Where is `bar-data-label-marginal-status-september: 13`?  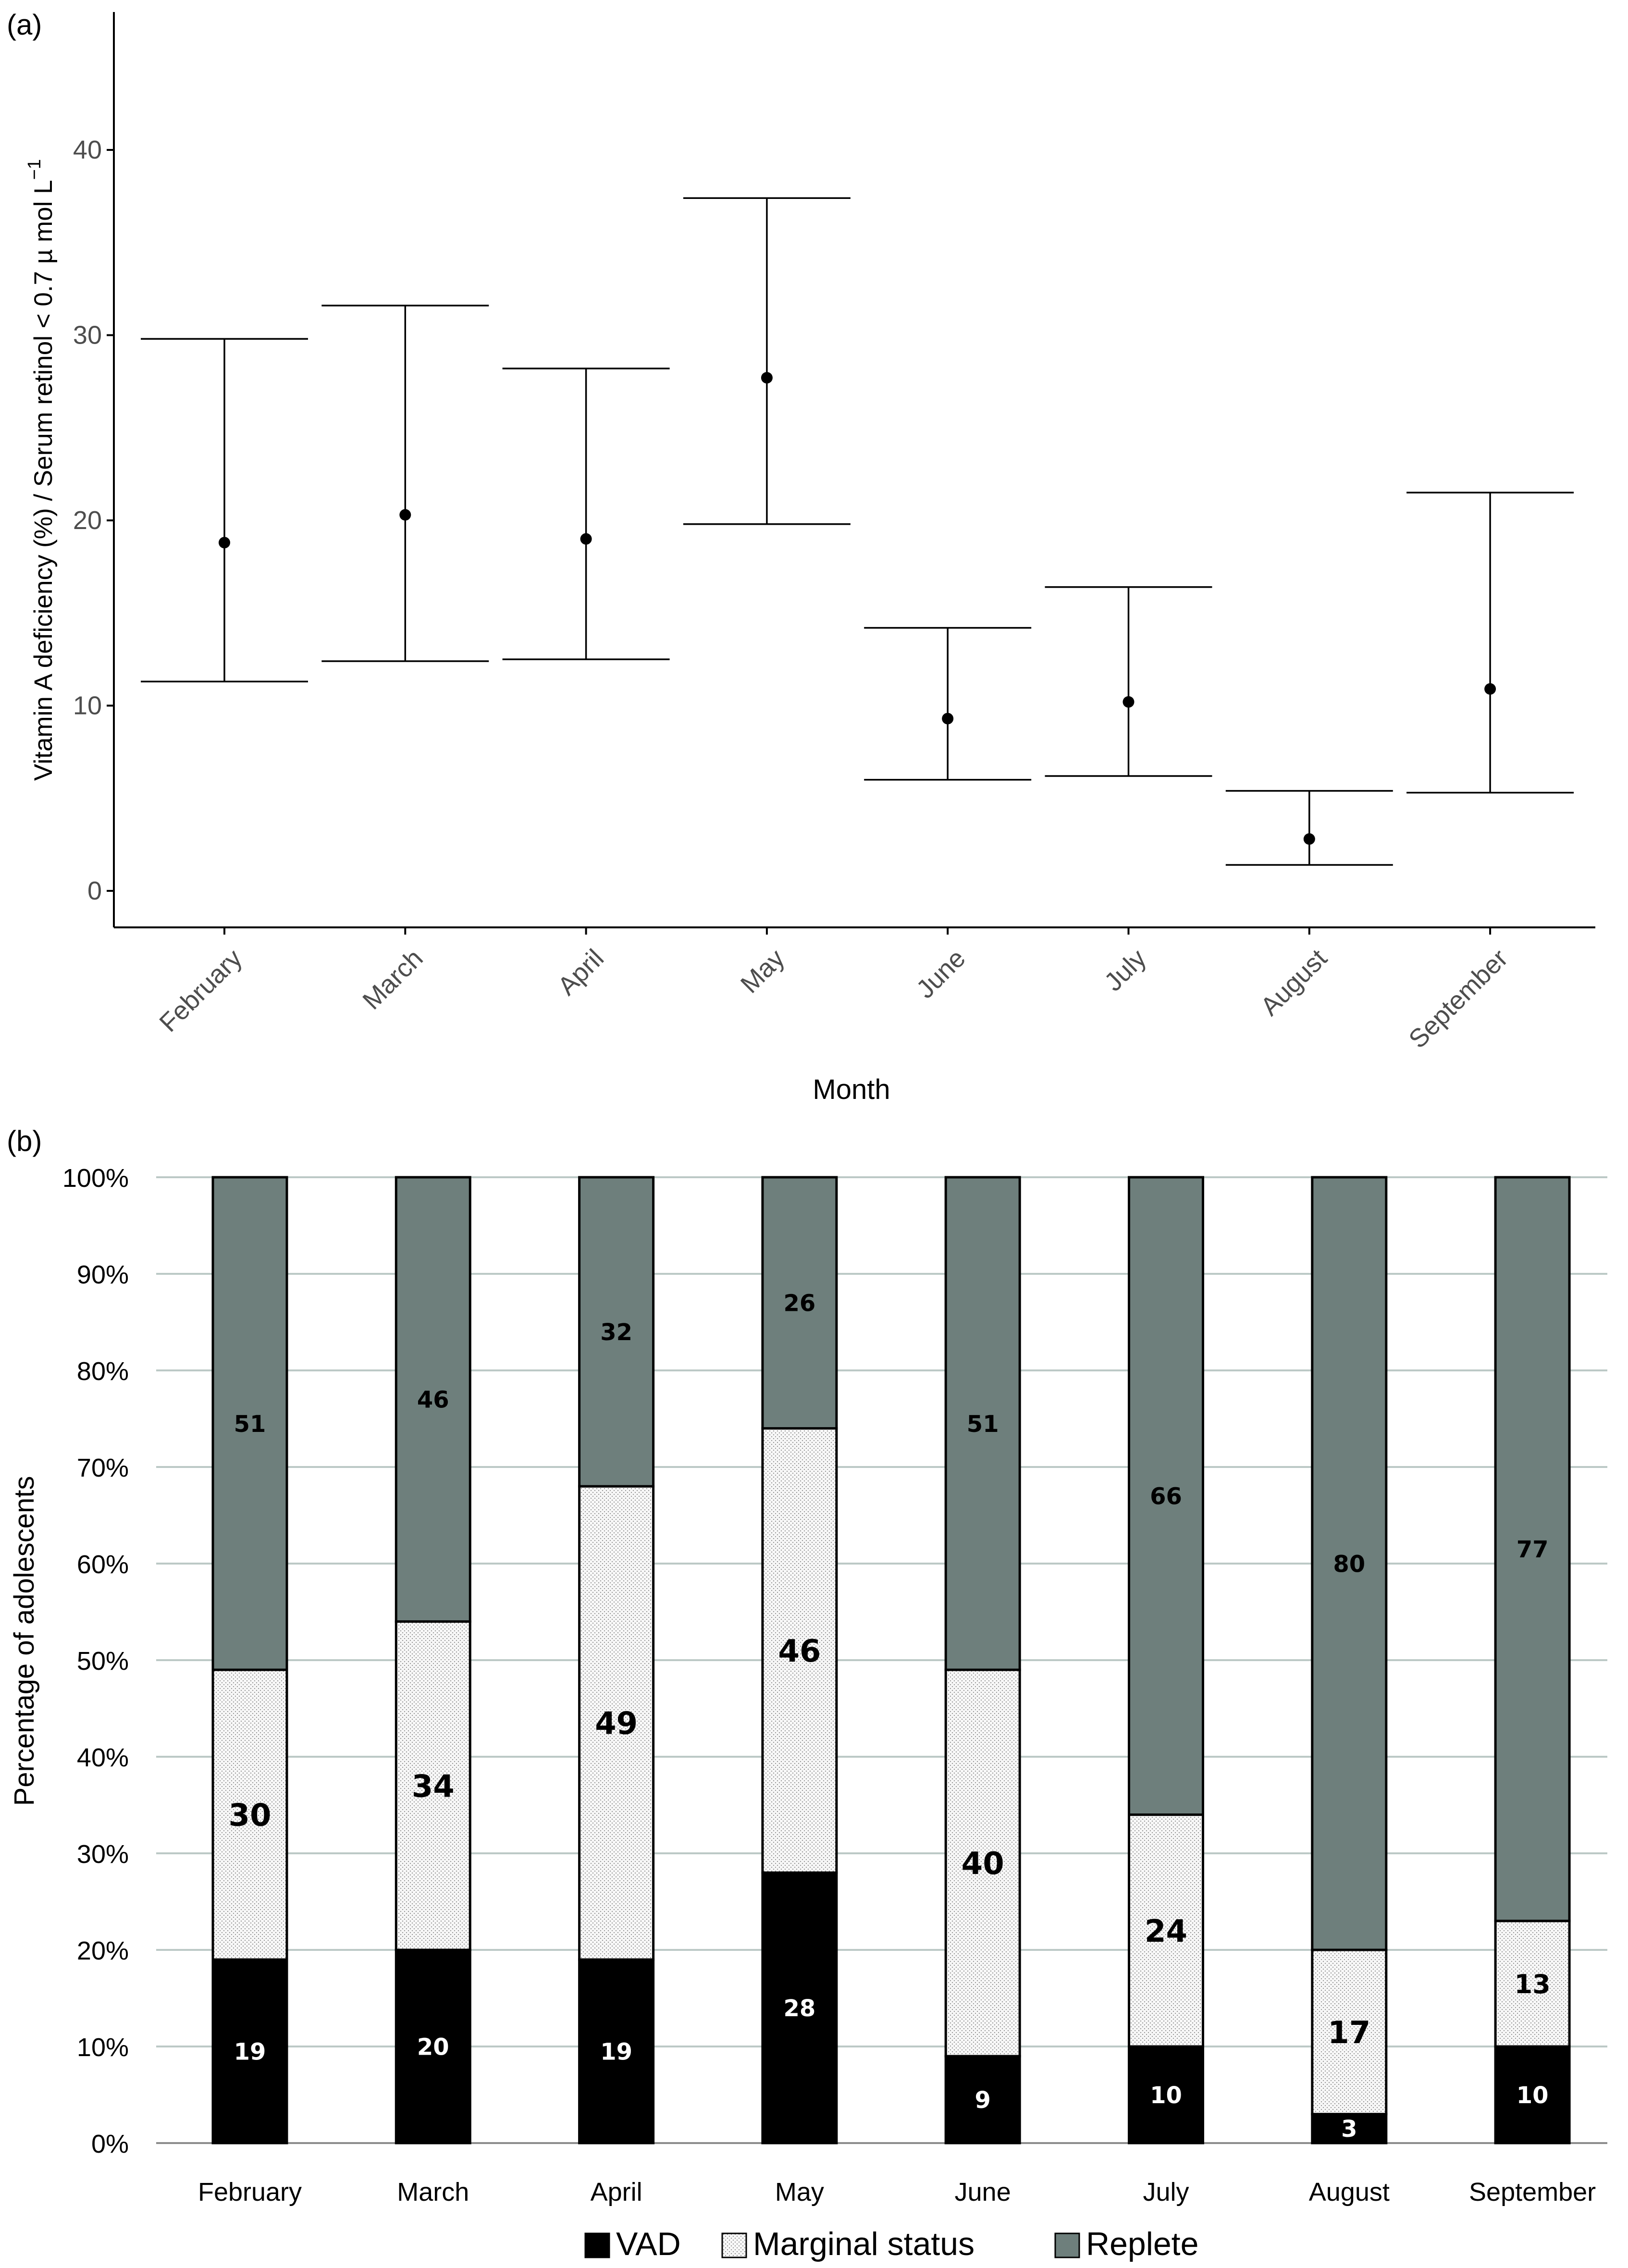
bar-data-label-marginal-status-september: 13 is located at coordinates (1533, 1984).